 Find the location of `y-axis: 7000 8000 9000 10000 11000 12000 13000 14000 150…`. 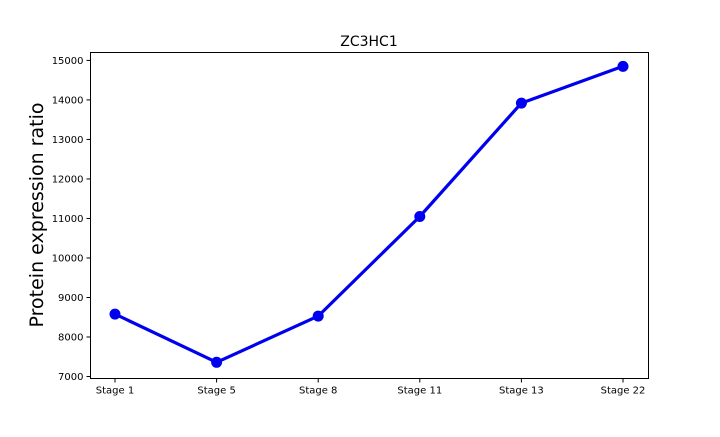

y-axis: 7000 8000 9000 10000 11000 12000 13000 14000 150… is located at coordinates (71, 219).